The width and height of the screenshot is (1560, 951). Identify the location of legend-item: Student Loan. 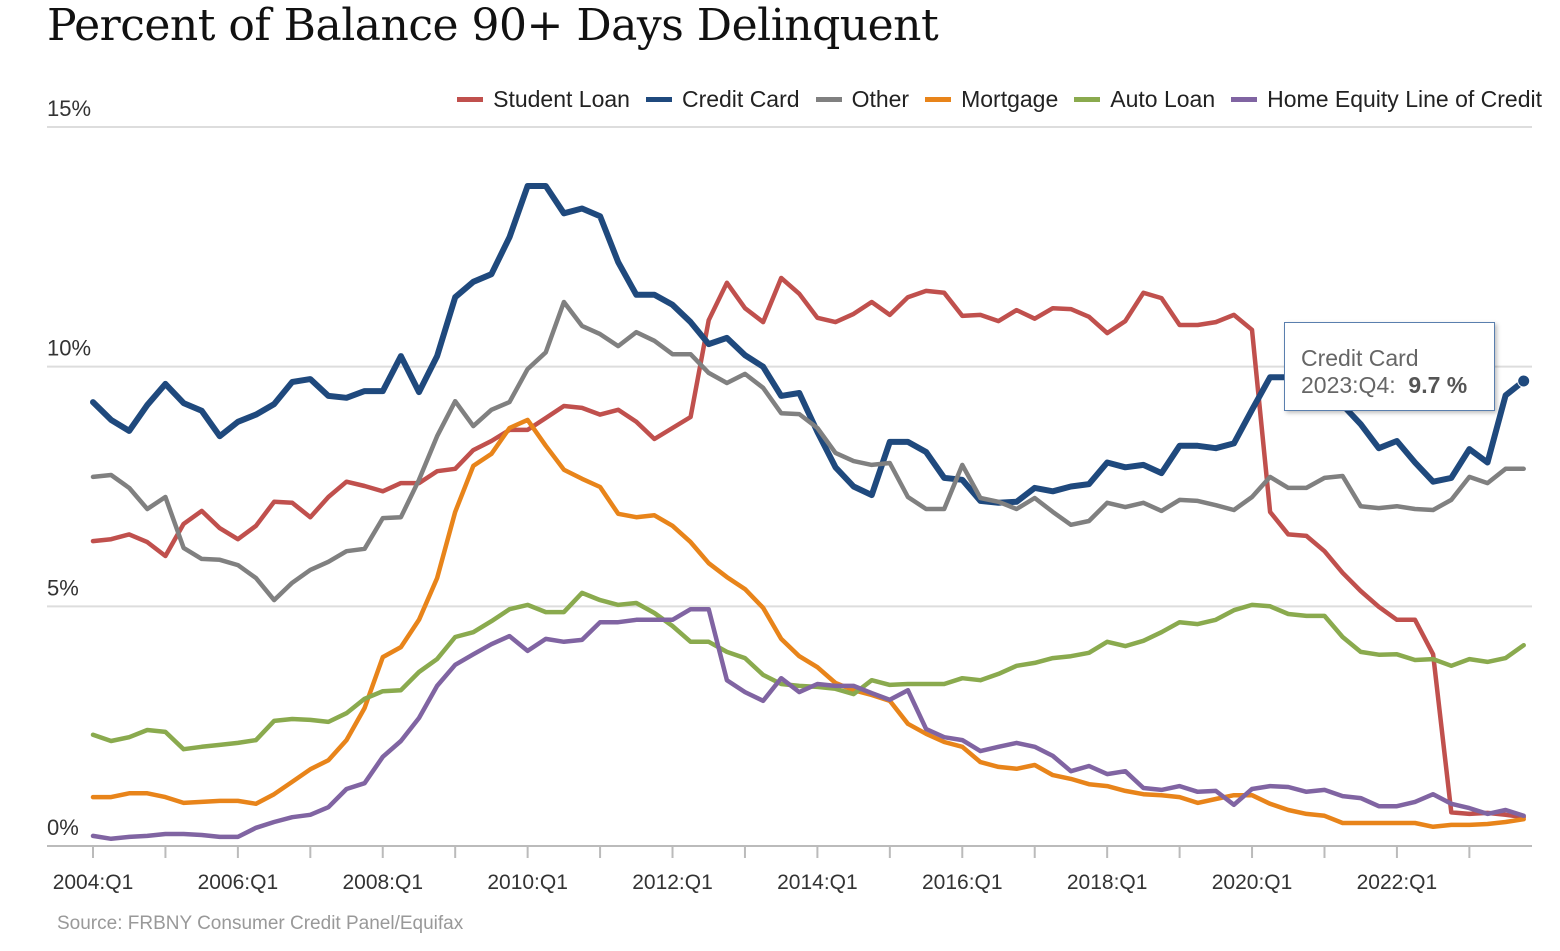
(543, 99).